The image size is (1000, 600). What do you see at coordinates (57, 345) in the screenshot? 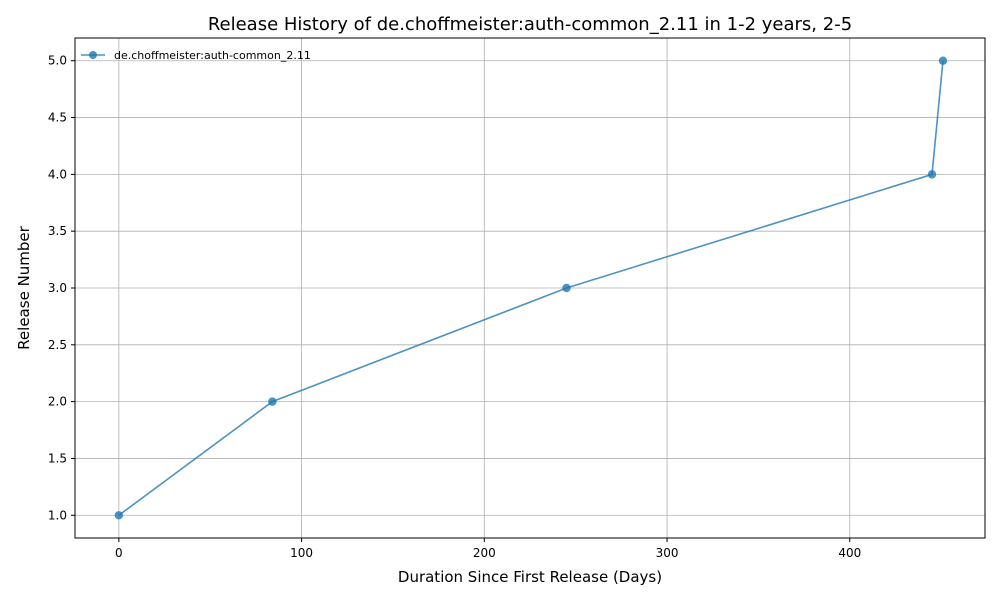
I see `y-tick-label: 2.5` at bounding box center [57, 345].